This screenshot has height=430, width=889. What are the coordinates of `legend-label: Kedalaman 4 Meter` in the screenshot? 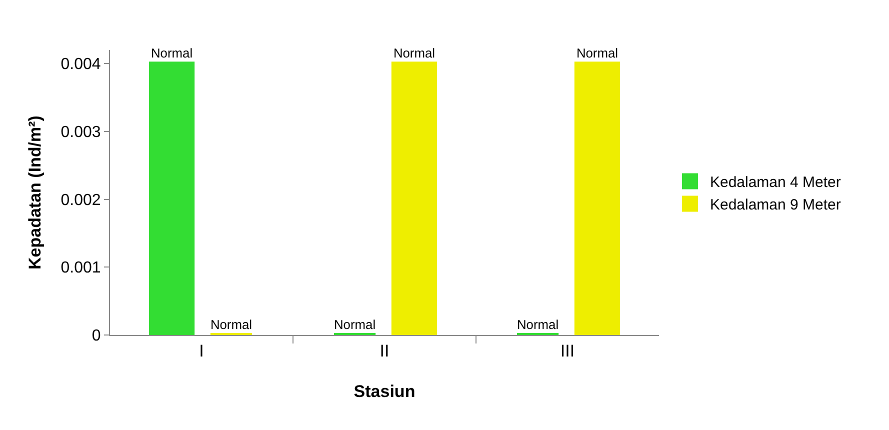 It's located at (775, 183).